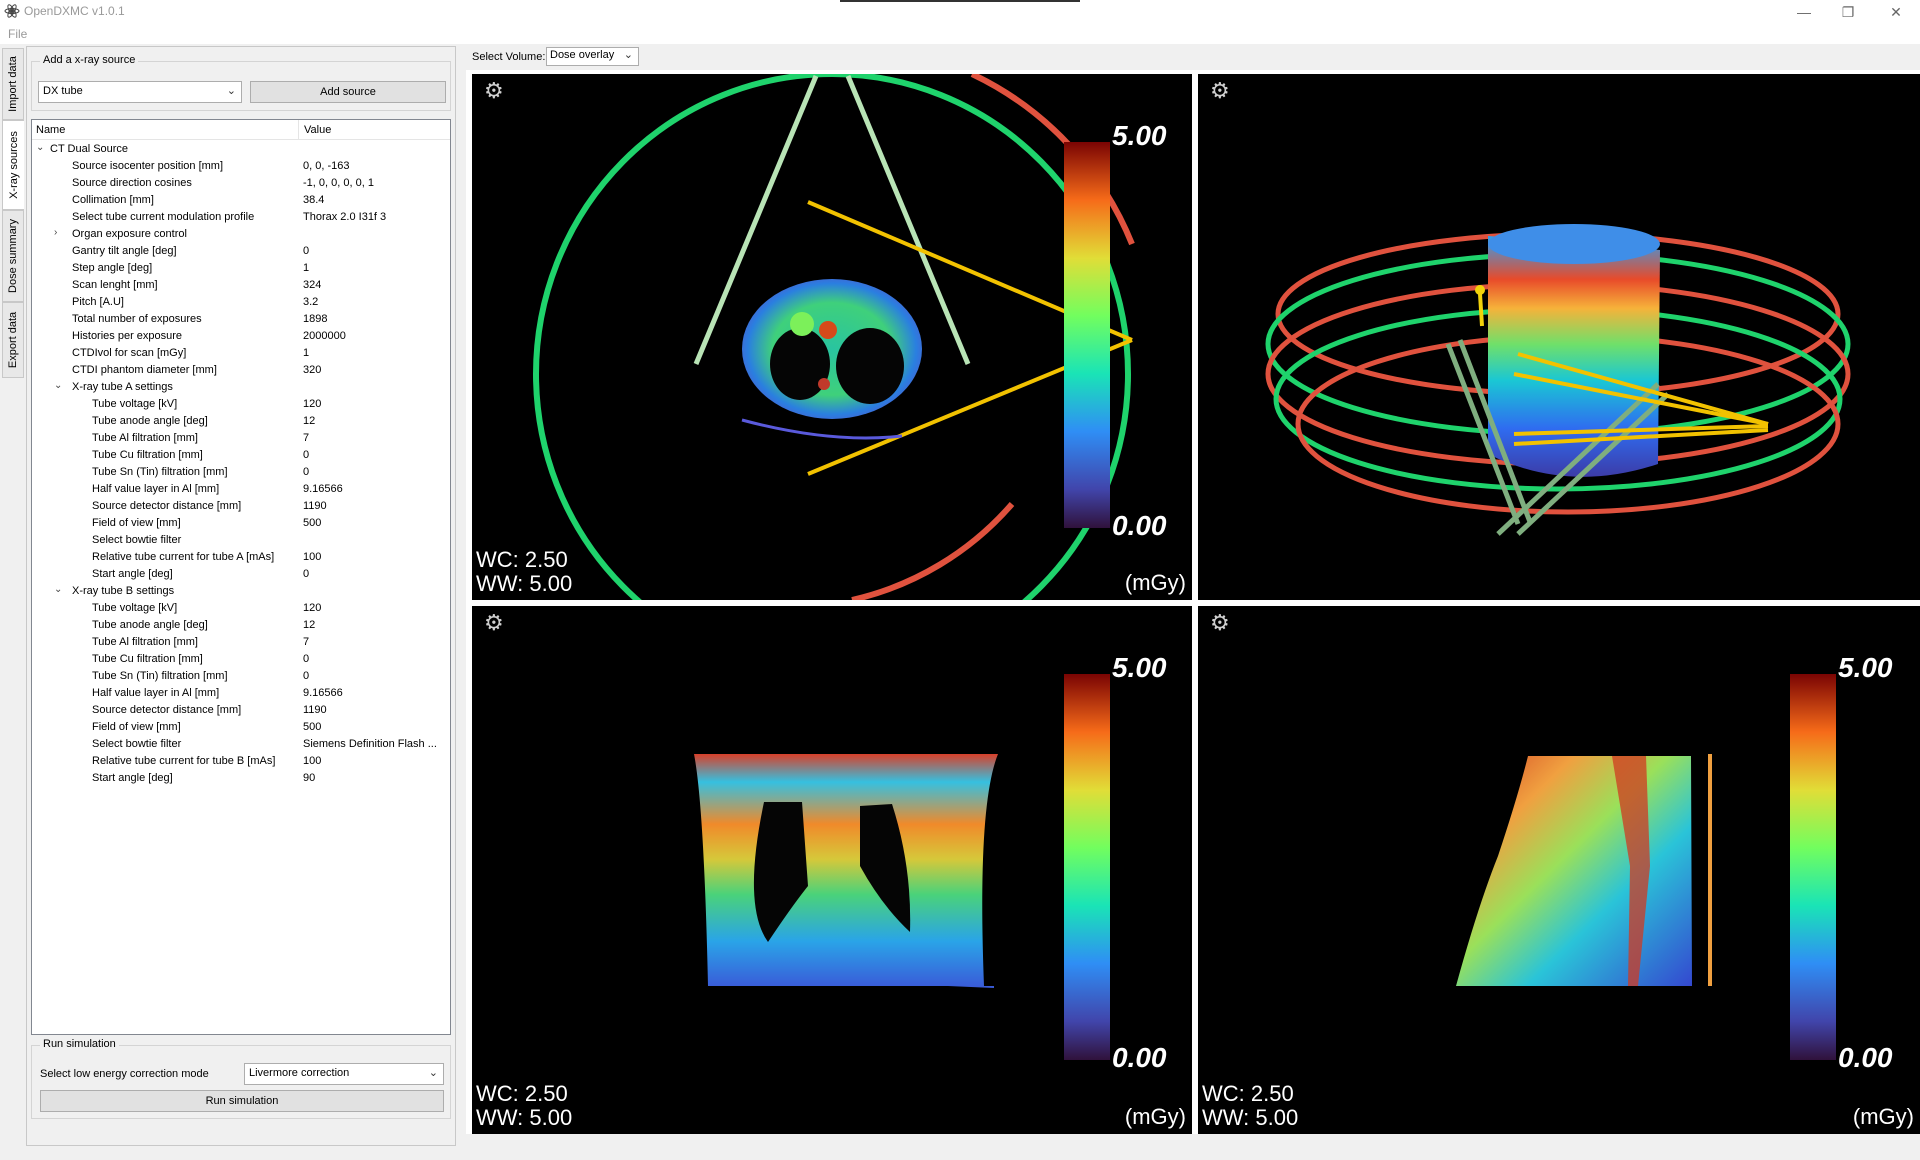 This screenshot has height=1160, width=1920. I want to click on tree-row: Step angle [deg] 1, so click(241, 268).